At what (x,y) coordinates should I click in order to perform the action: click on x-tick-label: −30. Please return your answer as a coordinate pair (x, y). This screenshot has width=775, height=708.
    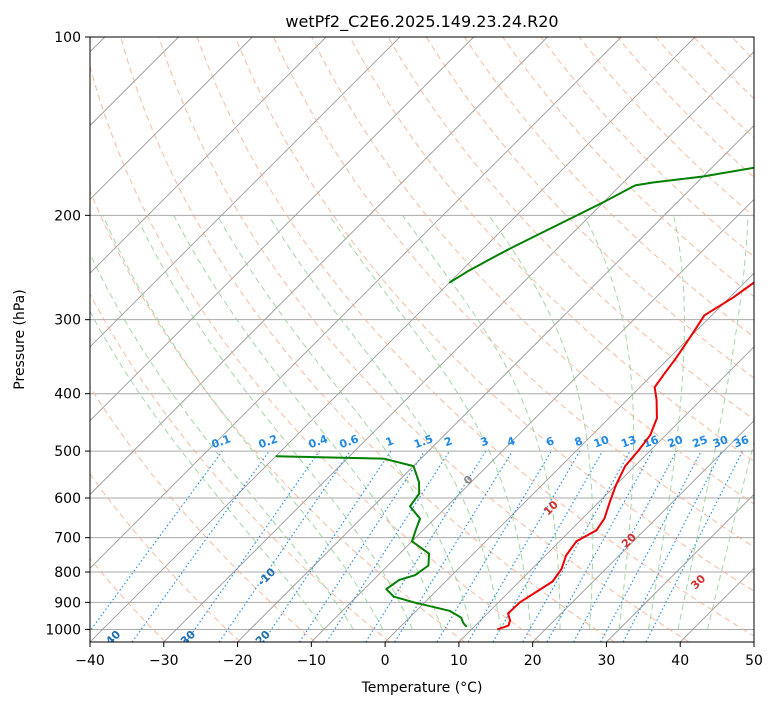
    Looking at the image, I should click on (164, 661).